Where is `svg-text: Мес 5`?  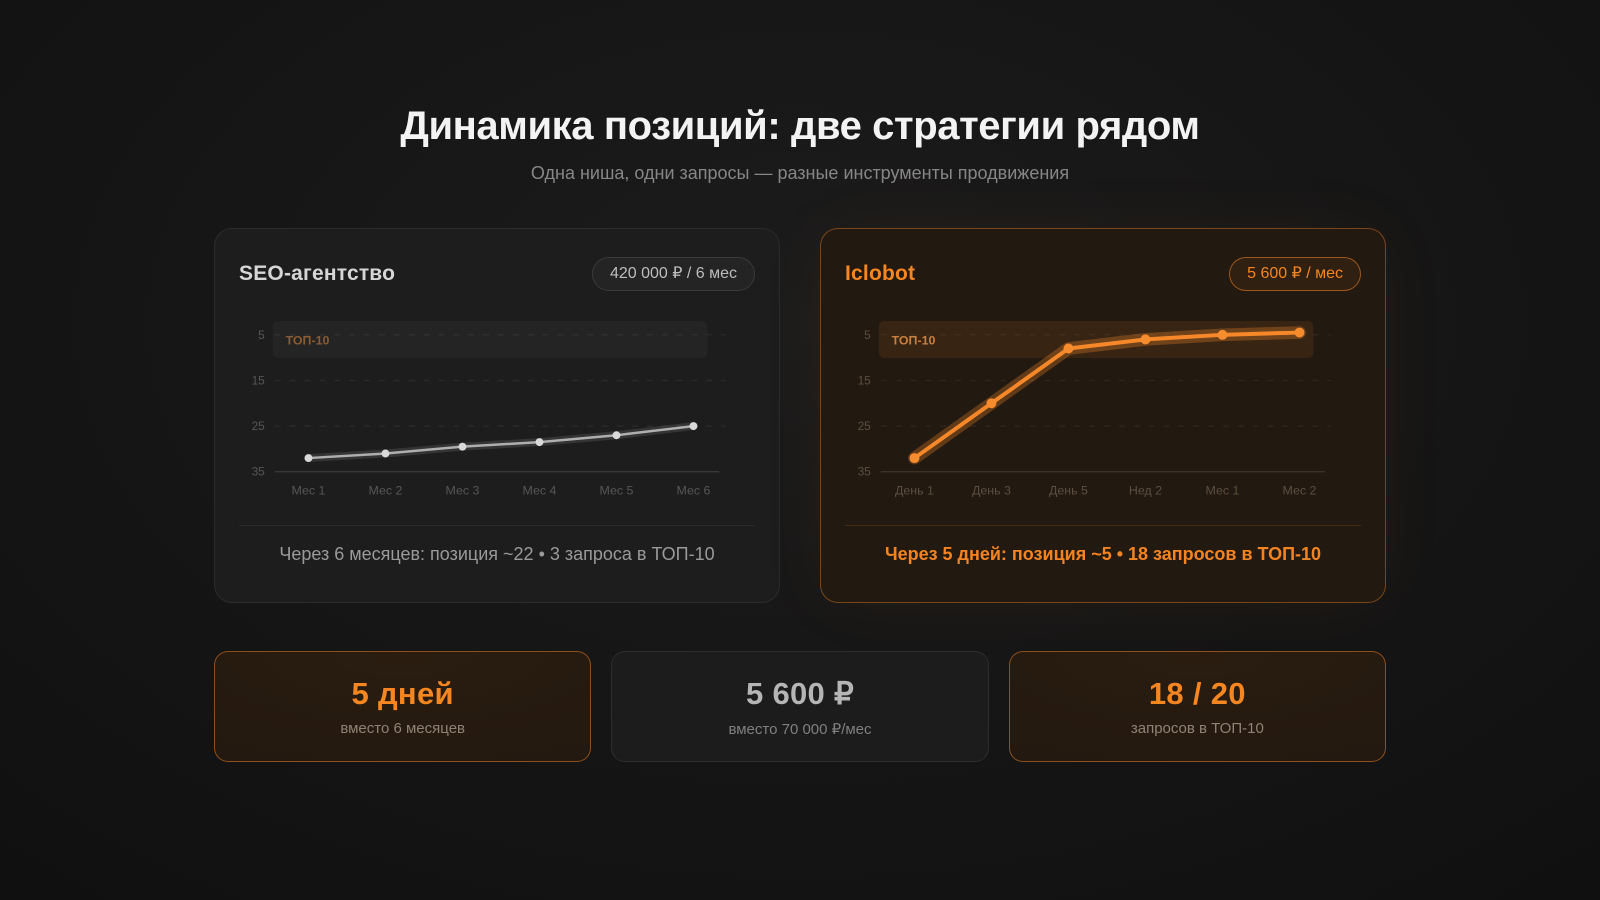
svg-text: Мес 5 is located at coordinates (617, 491).